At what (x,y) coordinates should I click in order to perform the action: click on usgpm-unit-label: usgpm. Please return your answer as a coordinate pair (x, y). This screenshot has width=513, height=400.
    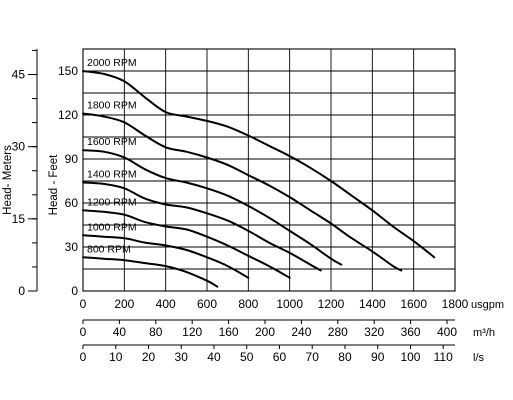
    Looking at the image, I should click on (487, 305).